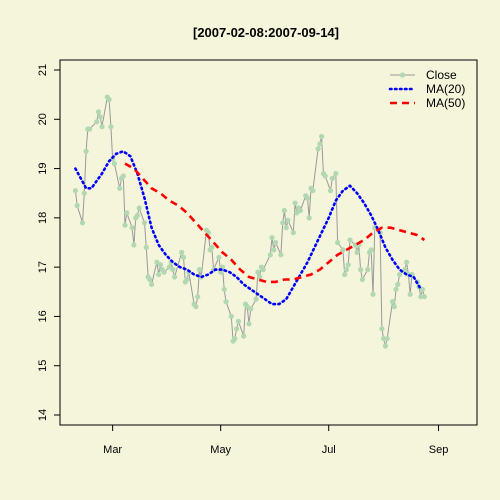 This screenshot has width=500, height=500. Describe the element at coordinates (43, 119) in the screenshot. I see `y-tick-label: 20` at that location.